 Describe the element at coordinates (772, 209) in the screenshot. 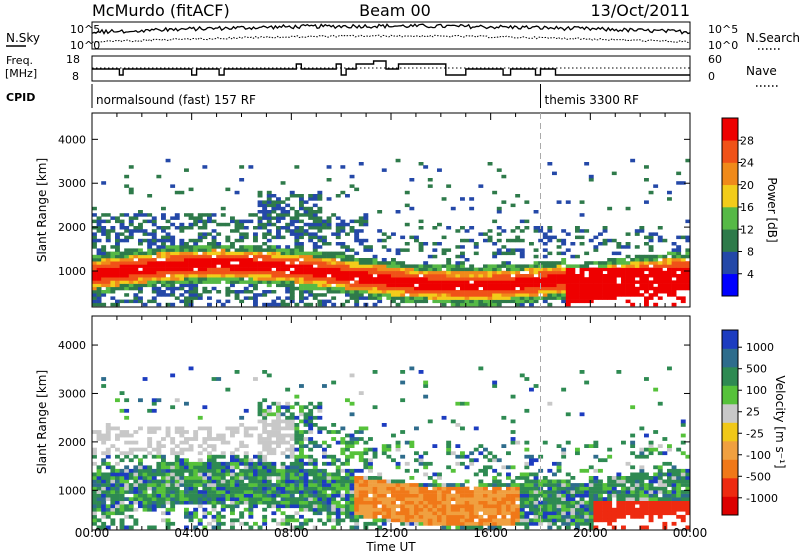

I see `power-colorbar-label: Power [dB]` at that location.